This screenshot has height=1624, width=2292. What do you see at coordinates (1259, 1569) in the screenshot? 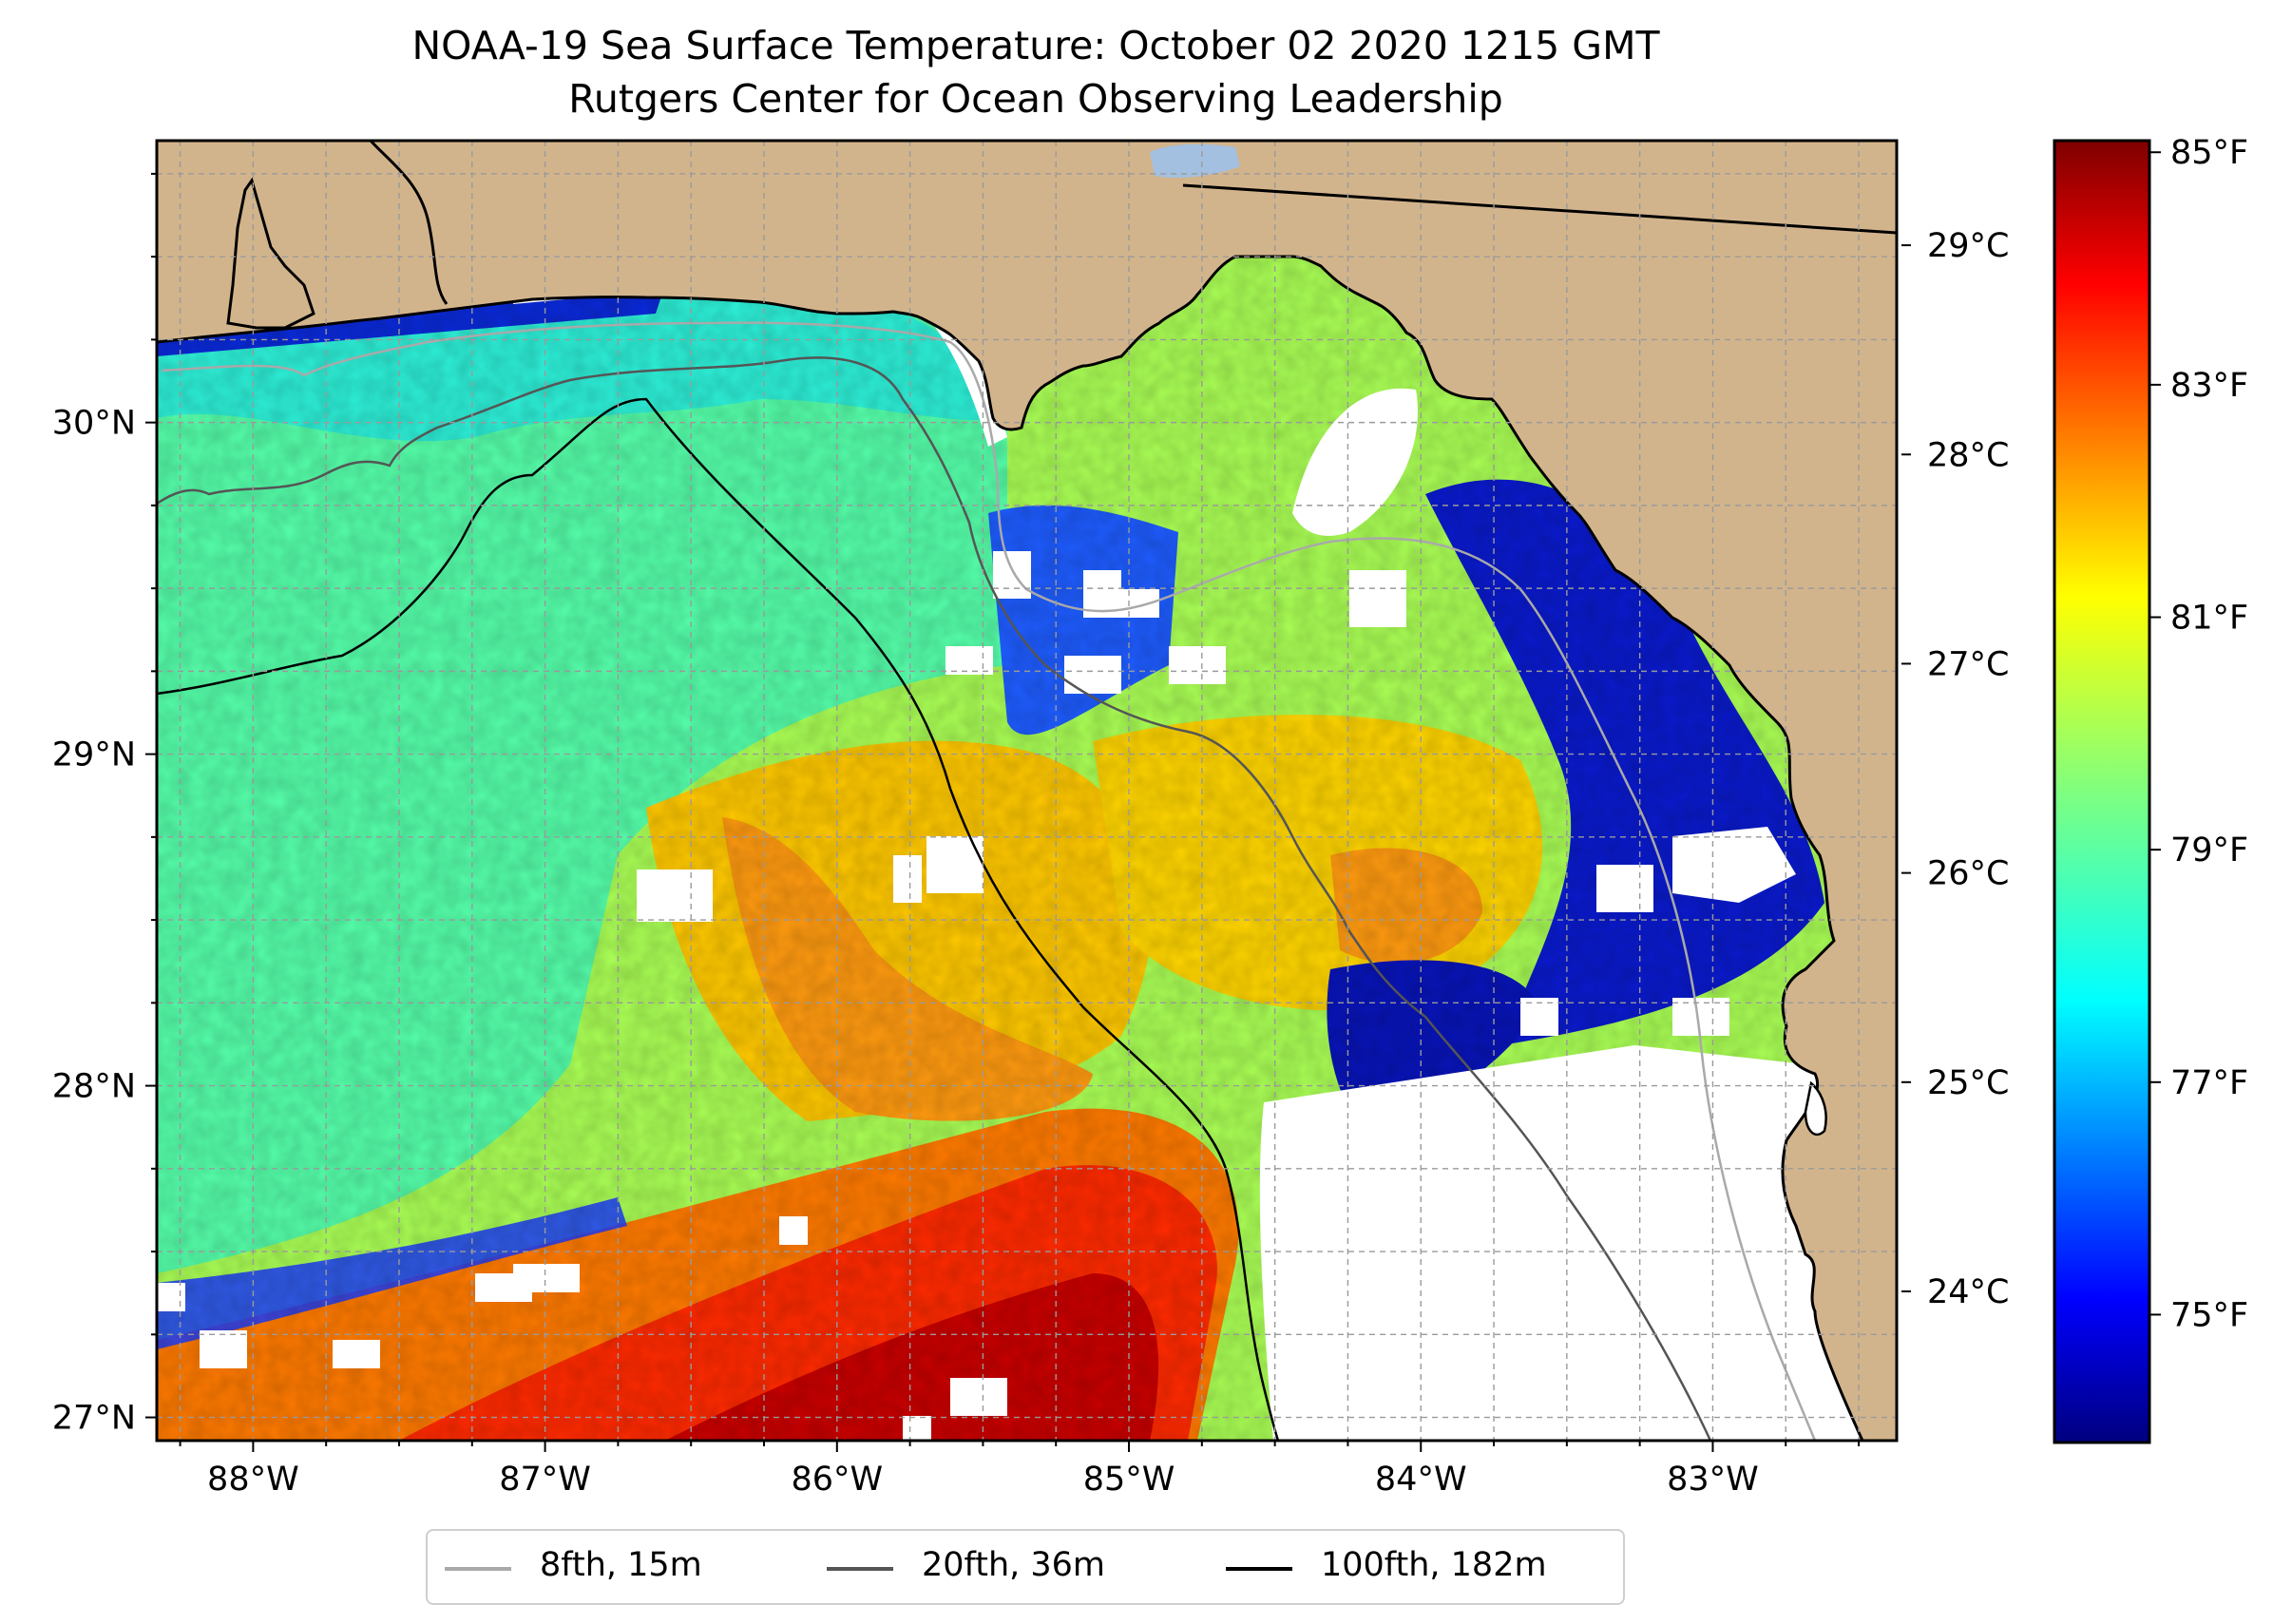
I see `legend-swatch-100fth` at bounding box center [1259, 1569].